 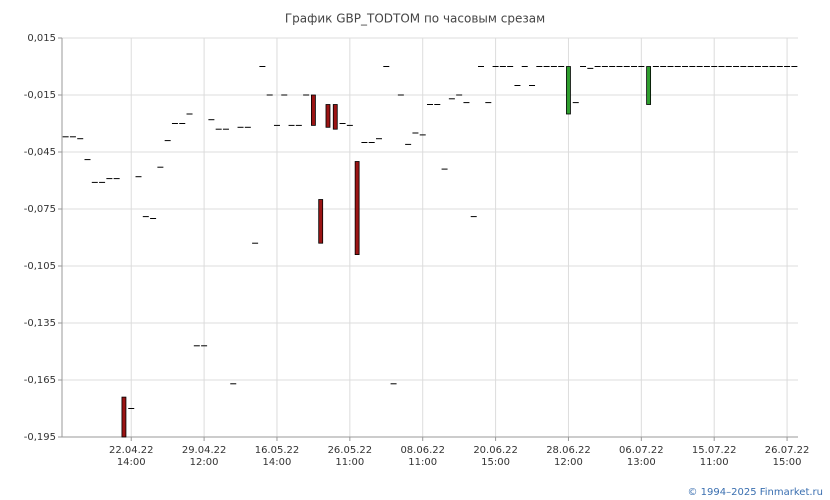 What do you see at coordinates (40, 152) in the screenshot?
I see `y-tick-label: -0,045` at bounding box center [40, 152].